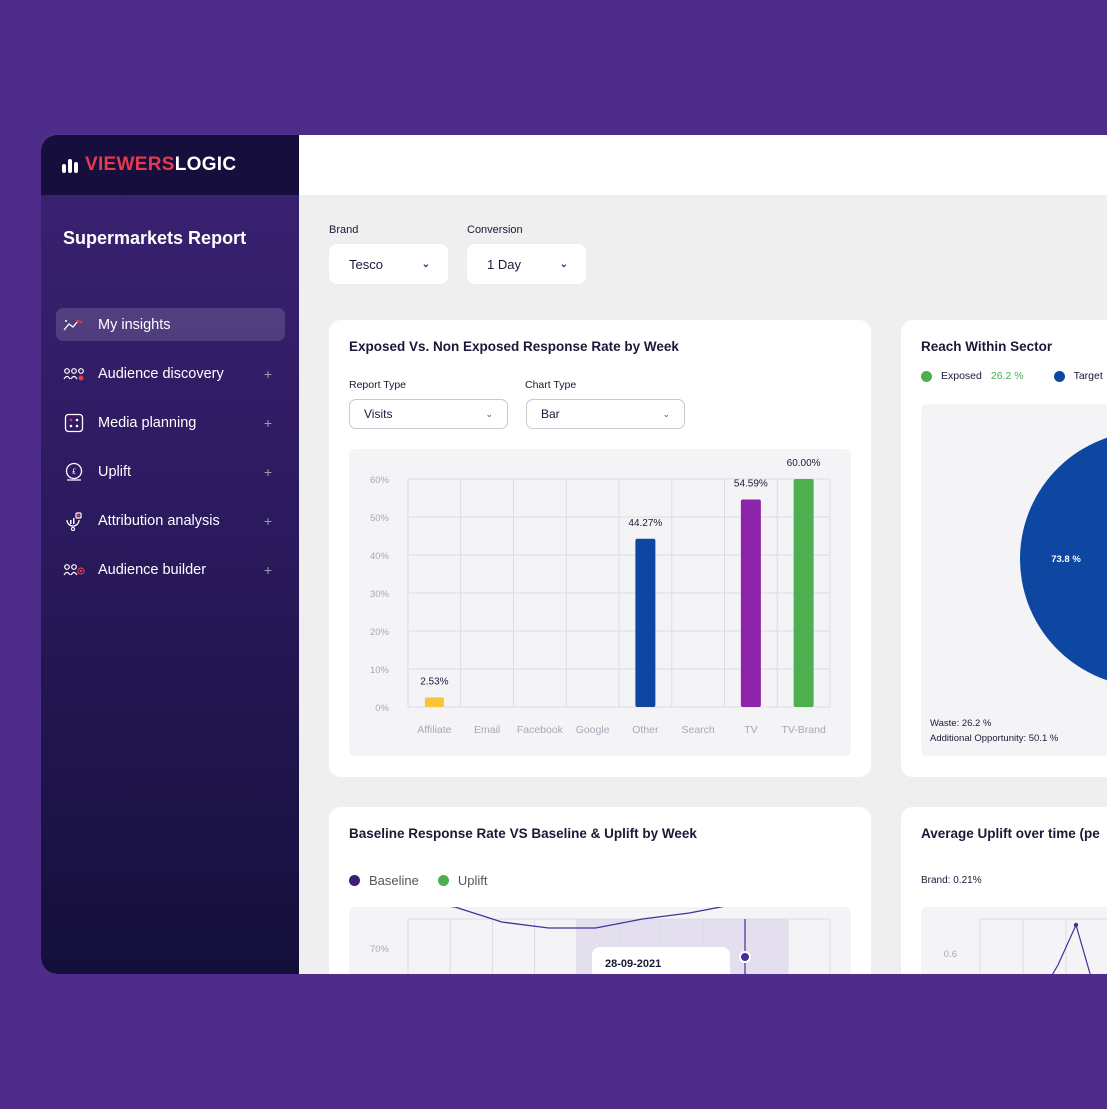  What do you see at coordinates (443, 880) in the screenshot?
I see `legend-swatch-uplift` at bounding box center [443, 880].